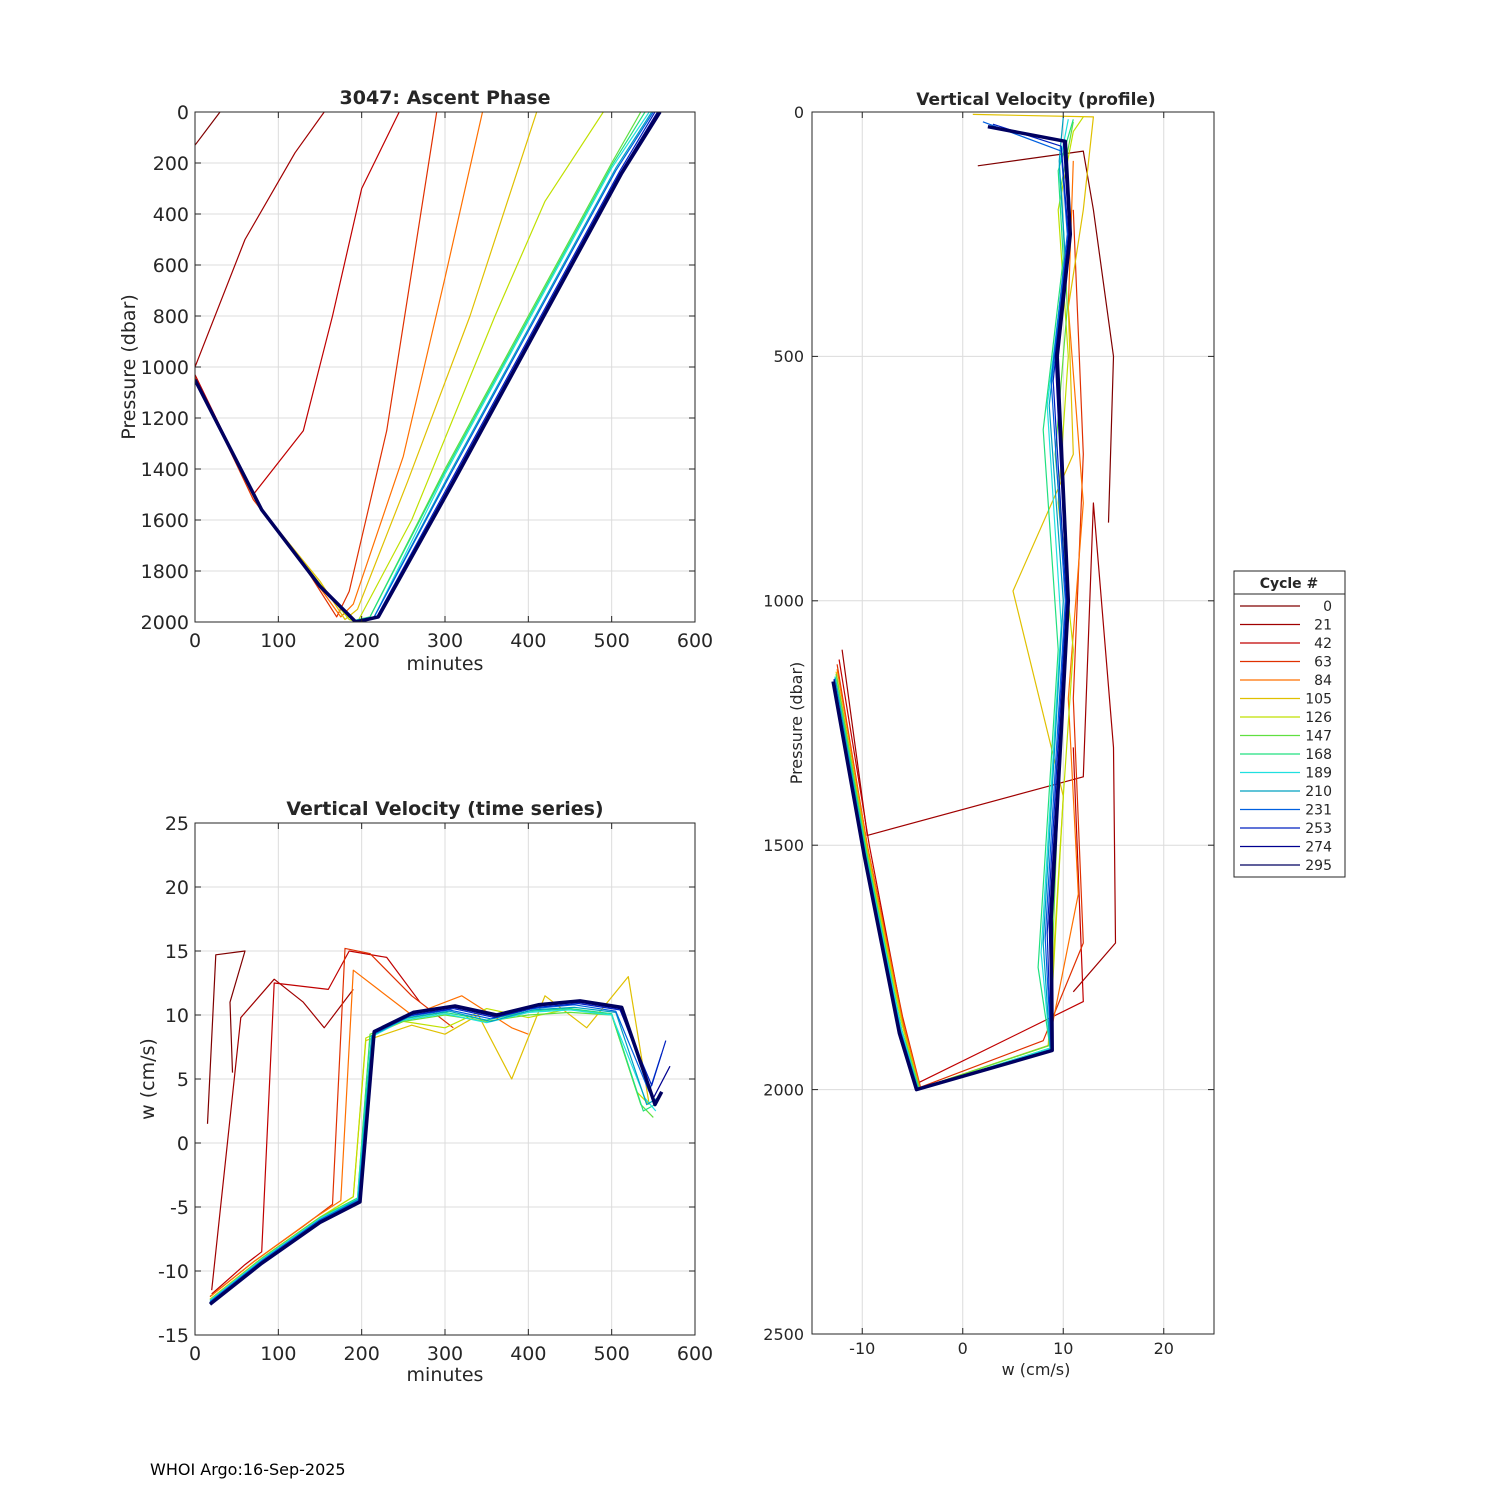  I want to click on legend-label-cycle-42: 42, so click(1323, 644).